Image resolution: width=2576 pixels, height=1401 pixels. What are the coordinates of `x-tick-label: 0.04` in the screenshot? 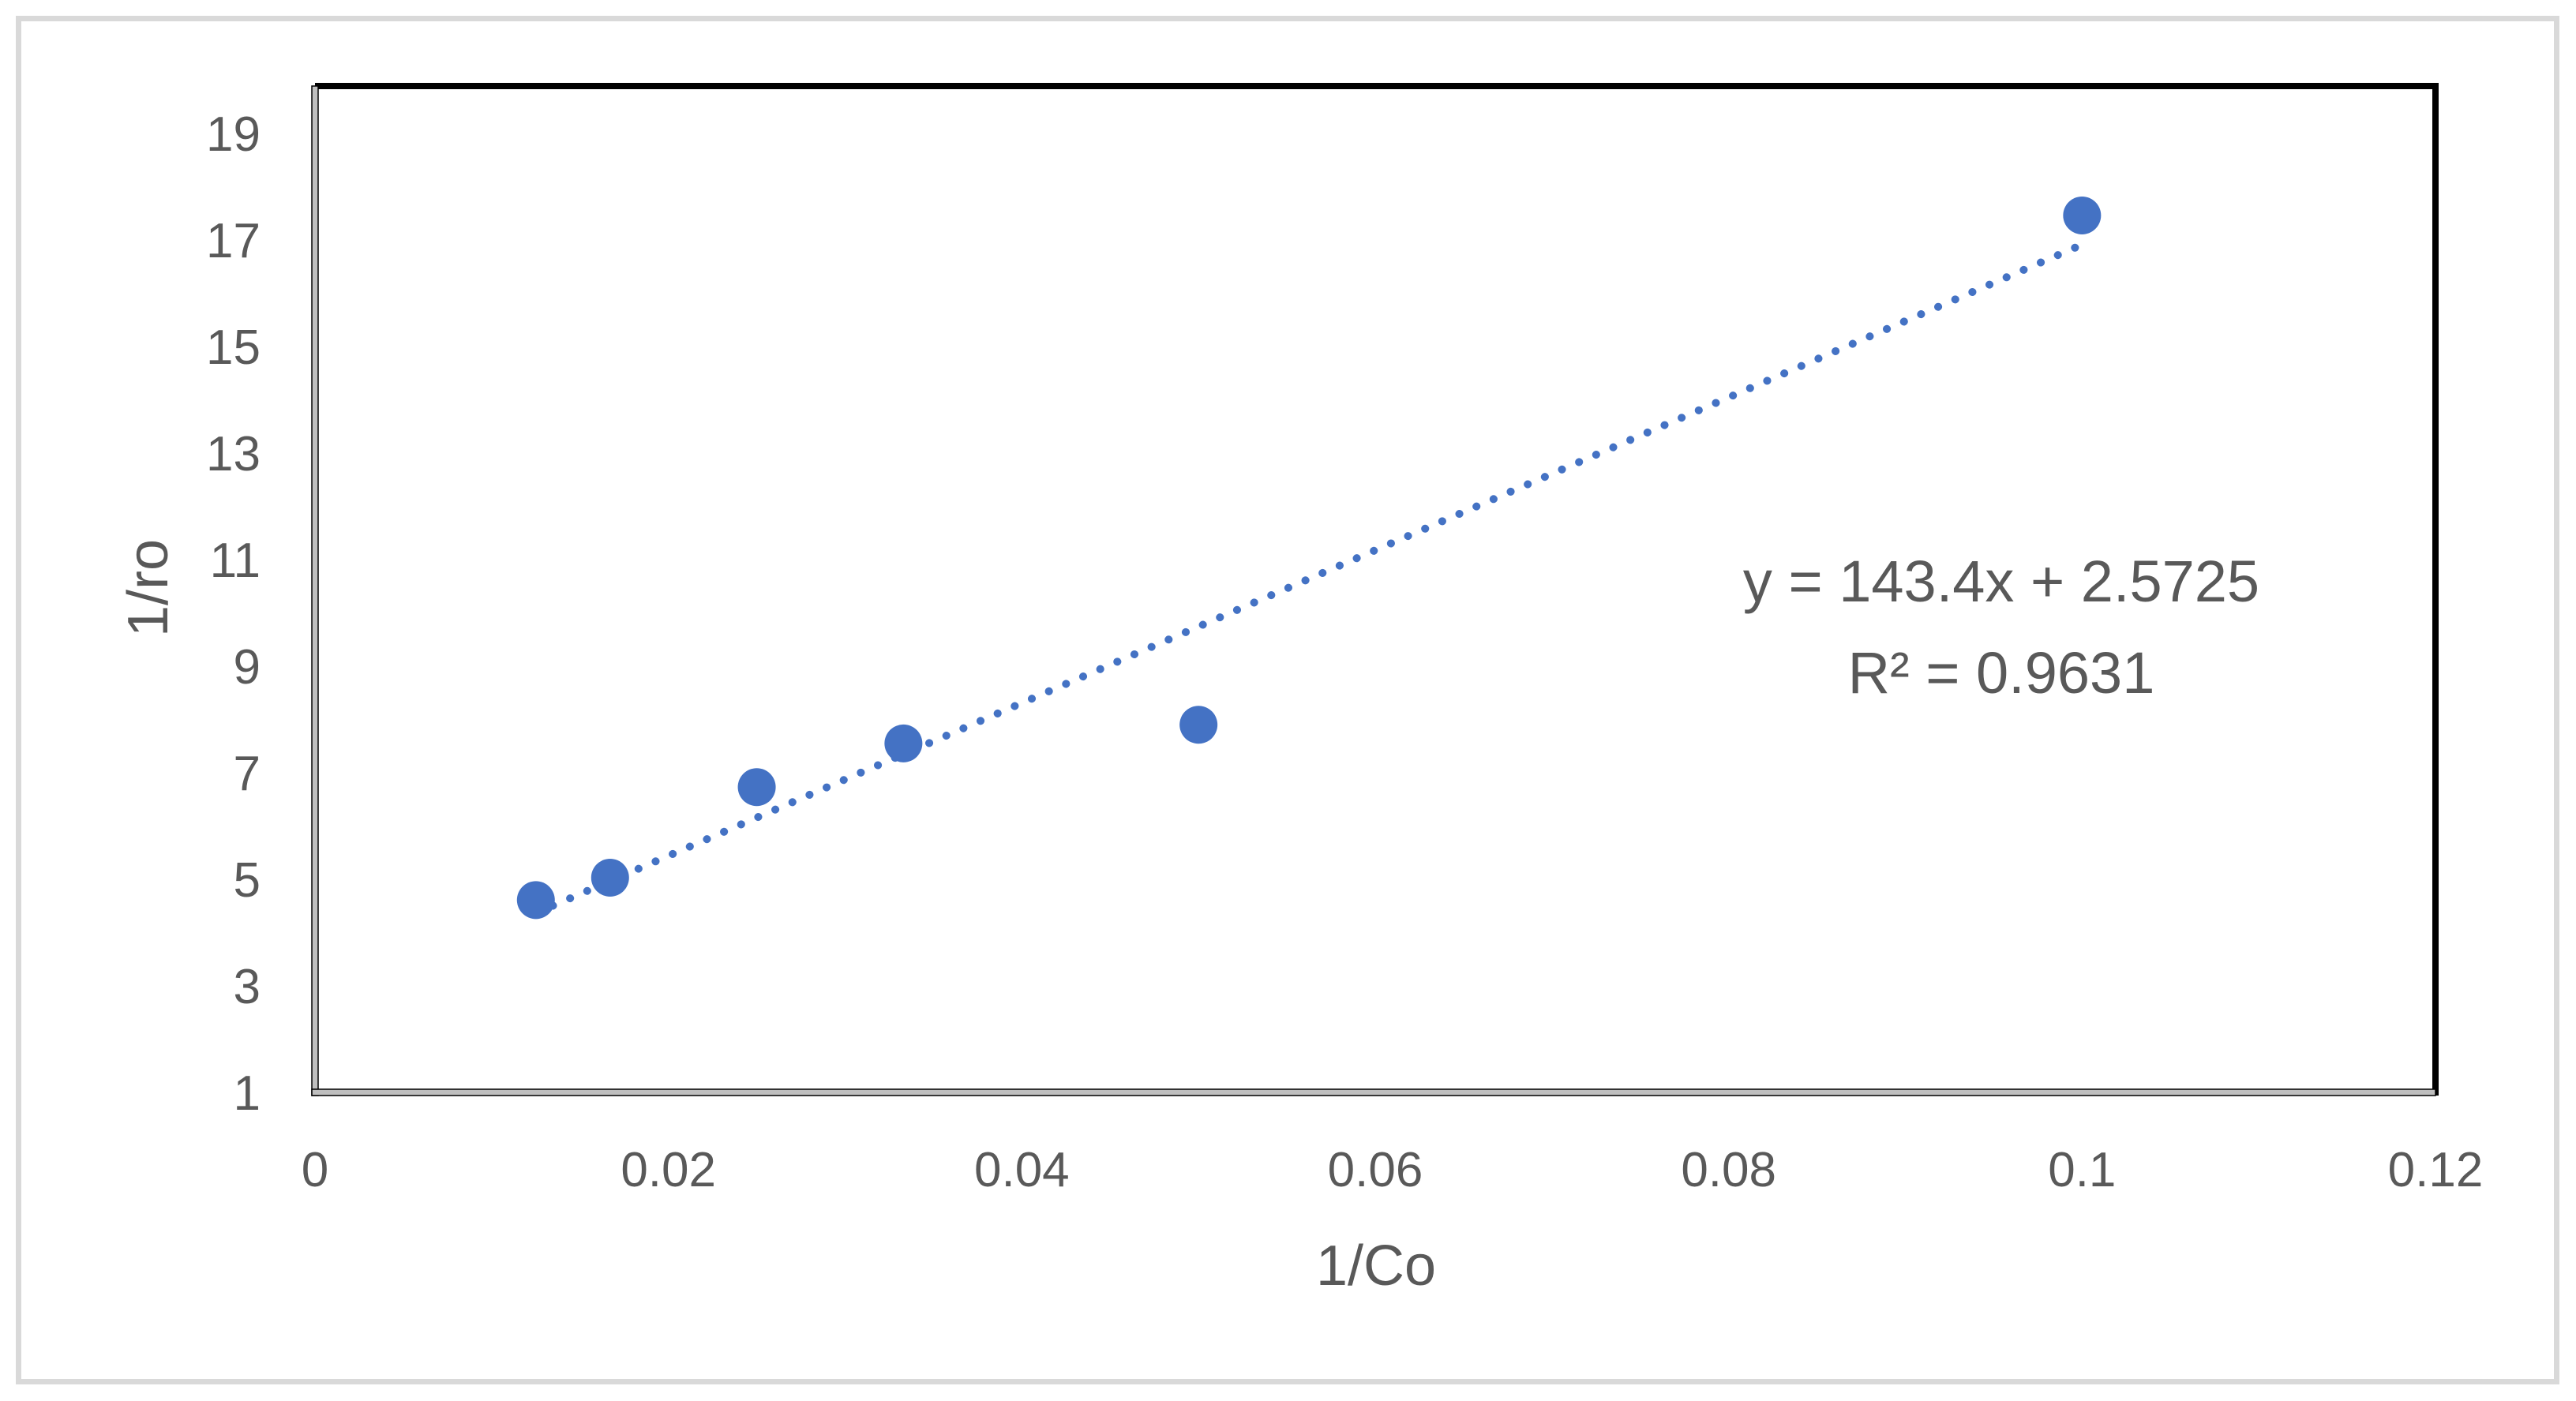 It's located at (1022, 1170).